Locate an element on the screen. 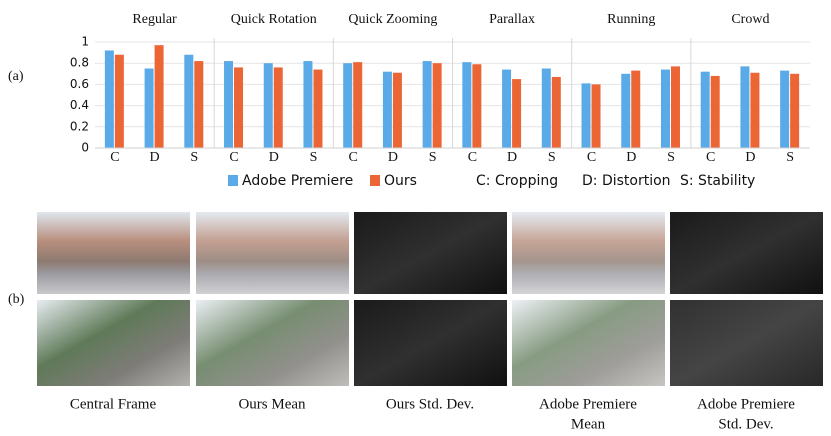  panel-title: Running is located at coordinates (631, 19).